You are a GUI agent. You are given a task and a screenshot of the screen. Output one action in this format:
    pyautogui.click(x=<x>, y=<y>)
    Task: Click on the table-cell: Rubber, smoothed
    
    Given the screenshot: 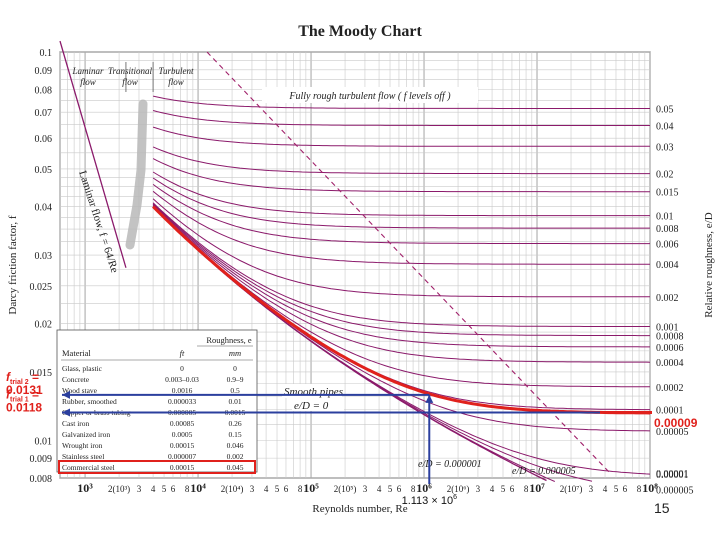 What is the action you would take?
    pyautogui.click(x=89, y=401)
    